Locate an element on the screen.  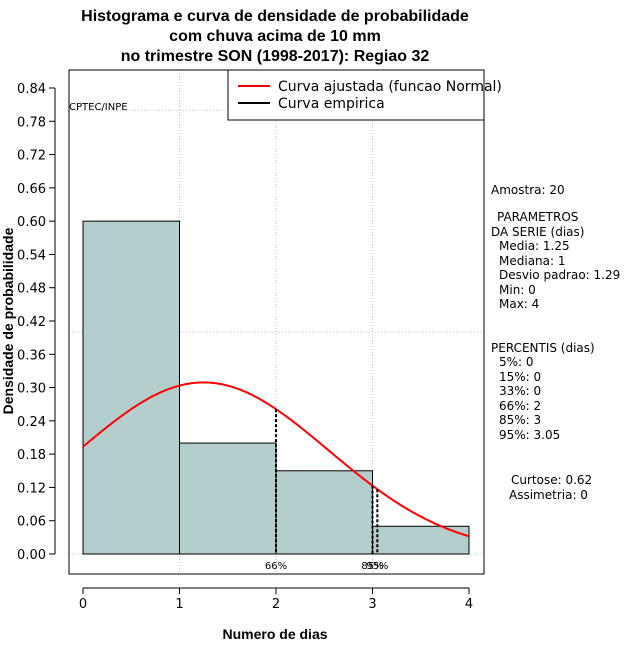
legend-box is located at coordinates (356, 95).